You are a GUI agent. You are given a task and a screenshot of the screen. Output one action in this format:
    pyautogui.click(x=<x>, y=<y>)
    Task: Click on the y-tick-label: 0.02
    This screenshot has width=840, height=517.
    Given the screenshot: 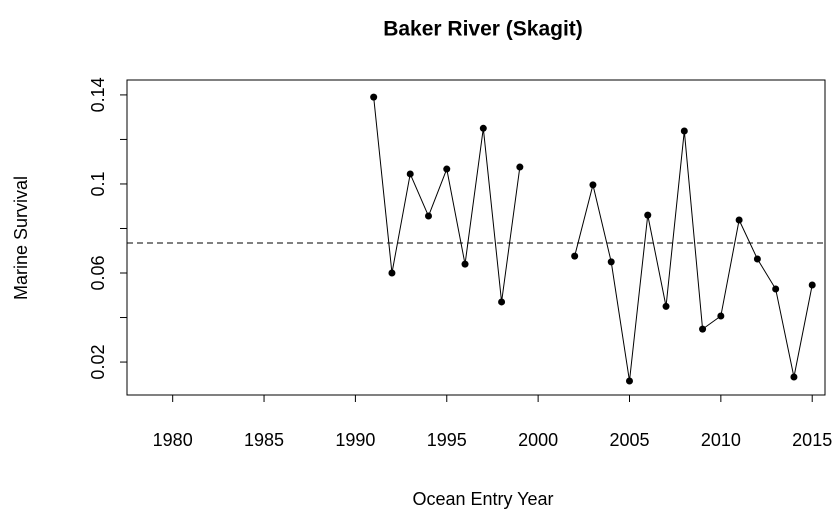 What is the action you would take?
    pyautogui.click(x=98, y=362)
    